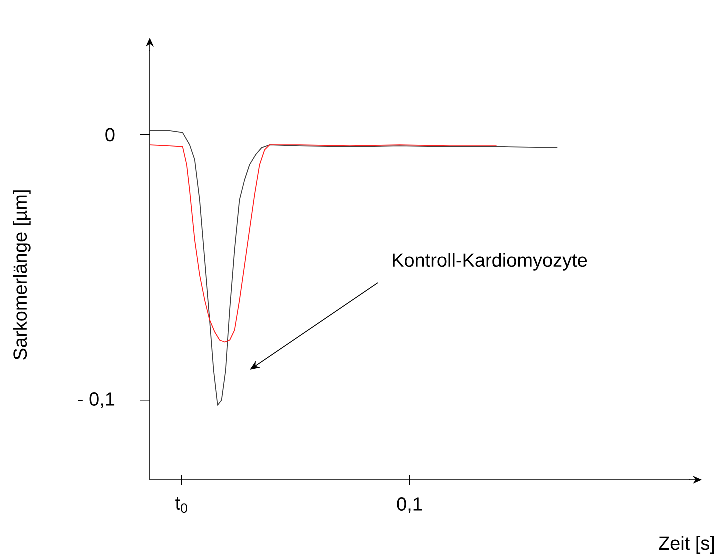 This screenshot has height=558, width=725. What do you see at coordinates (22, 275) in the screenshot?
I see `y-axis-title: Sarkomerlänge [µm]` at bounding box center [22, 275].